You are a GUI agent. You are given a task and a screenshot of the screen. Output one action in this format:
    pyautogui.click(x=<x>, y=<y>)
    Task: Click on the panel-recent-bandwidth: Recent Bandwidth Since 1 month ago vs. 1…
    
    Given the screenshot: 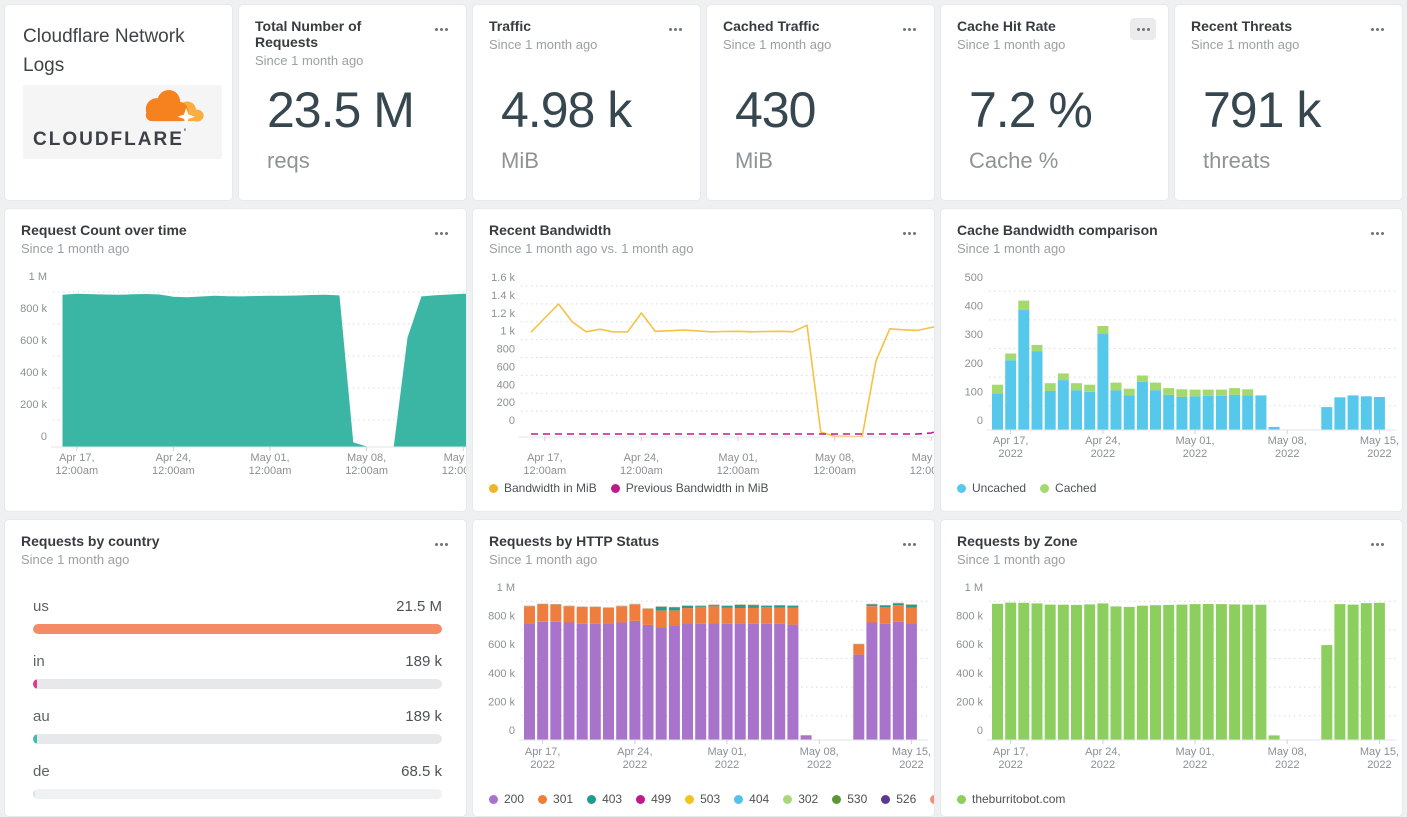 What is the action you would take?
    pyautogui.click(x=703, y=360)
    